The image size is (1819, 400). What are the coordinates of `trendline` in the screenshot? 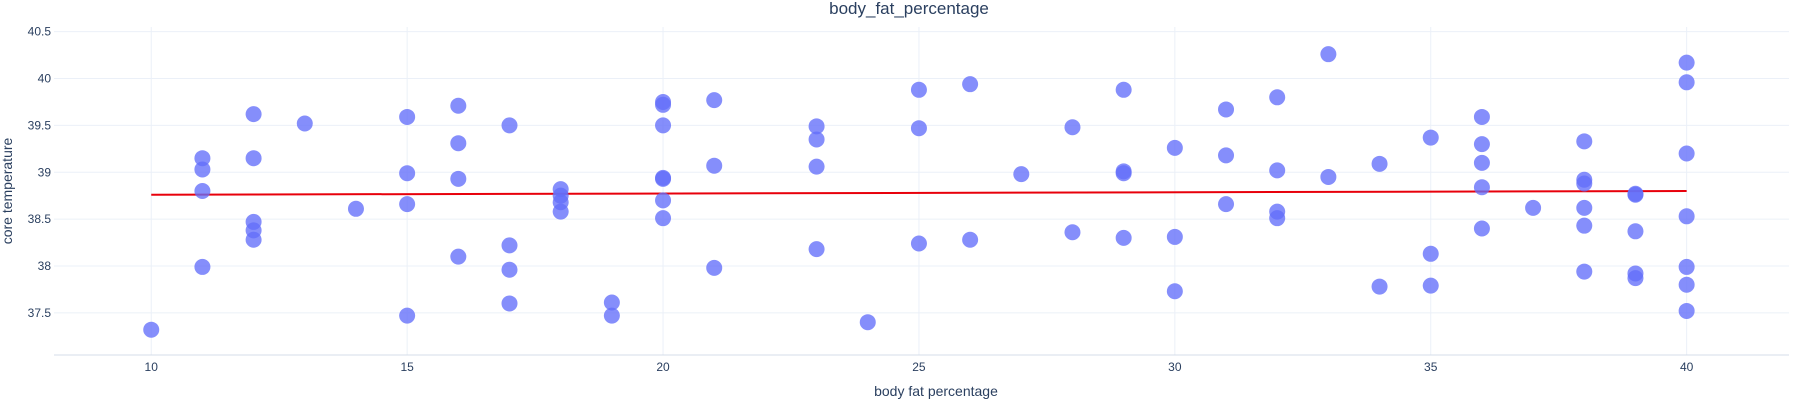 It's located at (919, 193).